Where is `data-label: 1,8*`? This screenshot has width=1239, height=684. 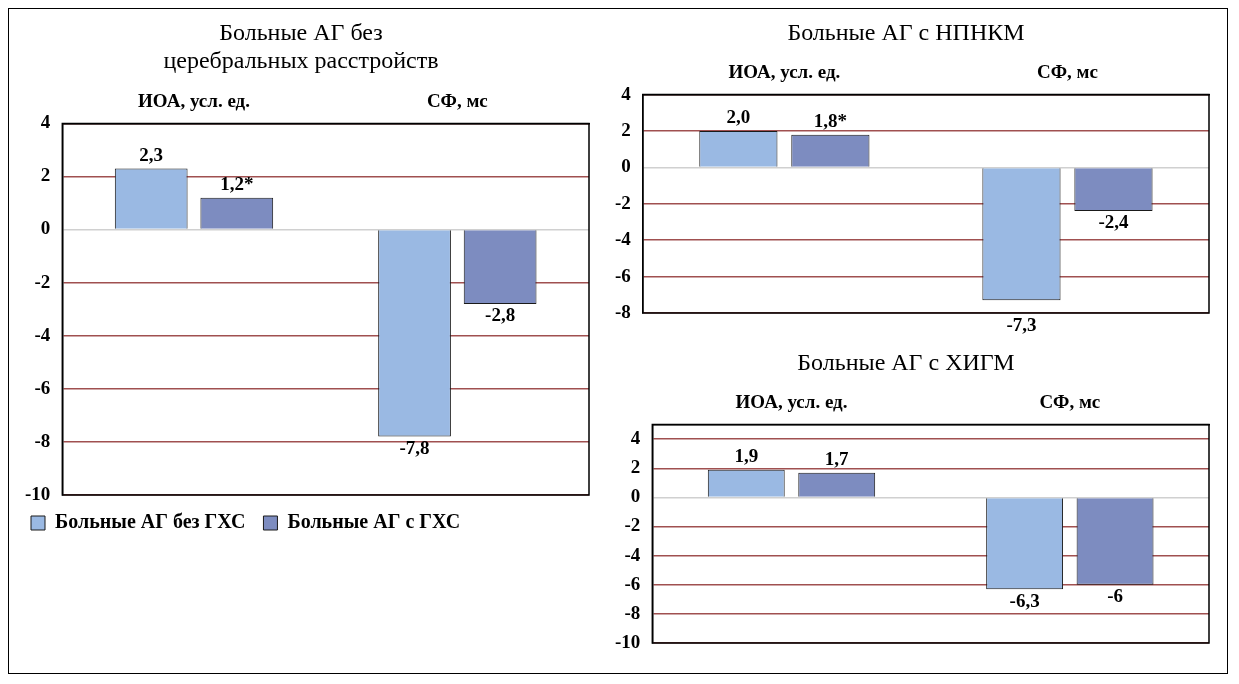 data-label: 1,8* is located at coordinates (830, 121).